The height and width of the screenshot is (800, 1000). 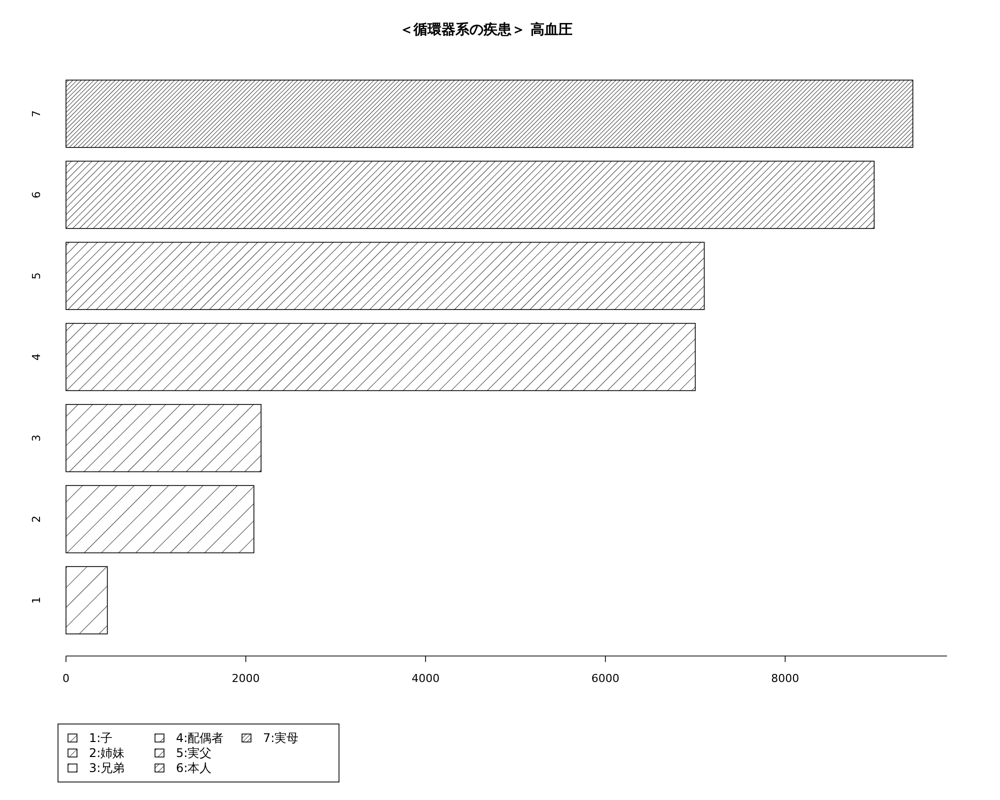 What do you see at coordinates (36, 600) in the screenshot?
I see `y-tick-label: 1` at bounding box center [36, 600].